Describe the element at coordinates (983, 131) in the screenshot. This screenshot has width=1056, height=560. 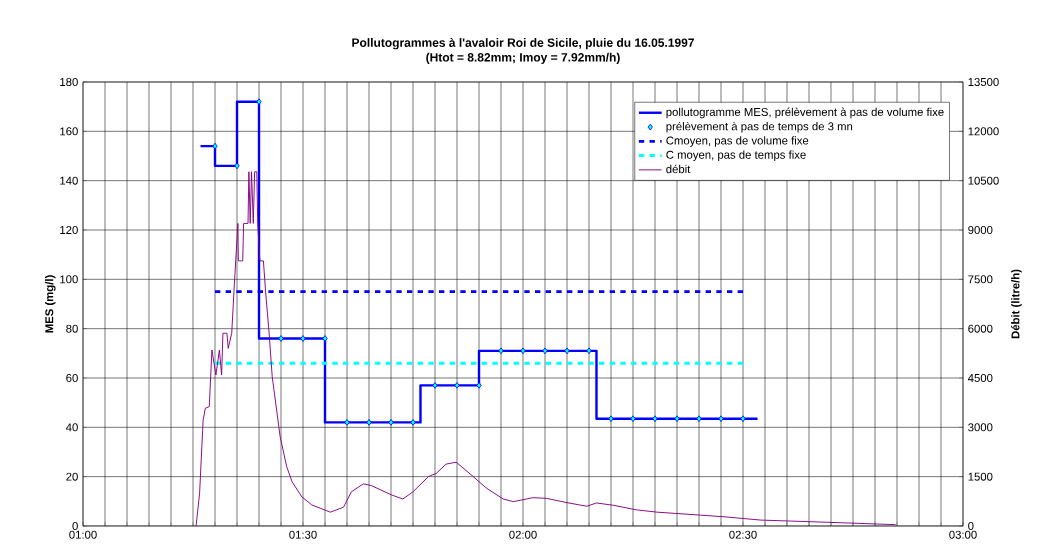
I see `y2-tick-label: 12000` at that location.